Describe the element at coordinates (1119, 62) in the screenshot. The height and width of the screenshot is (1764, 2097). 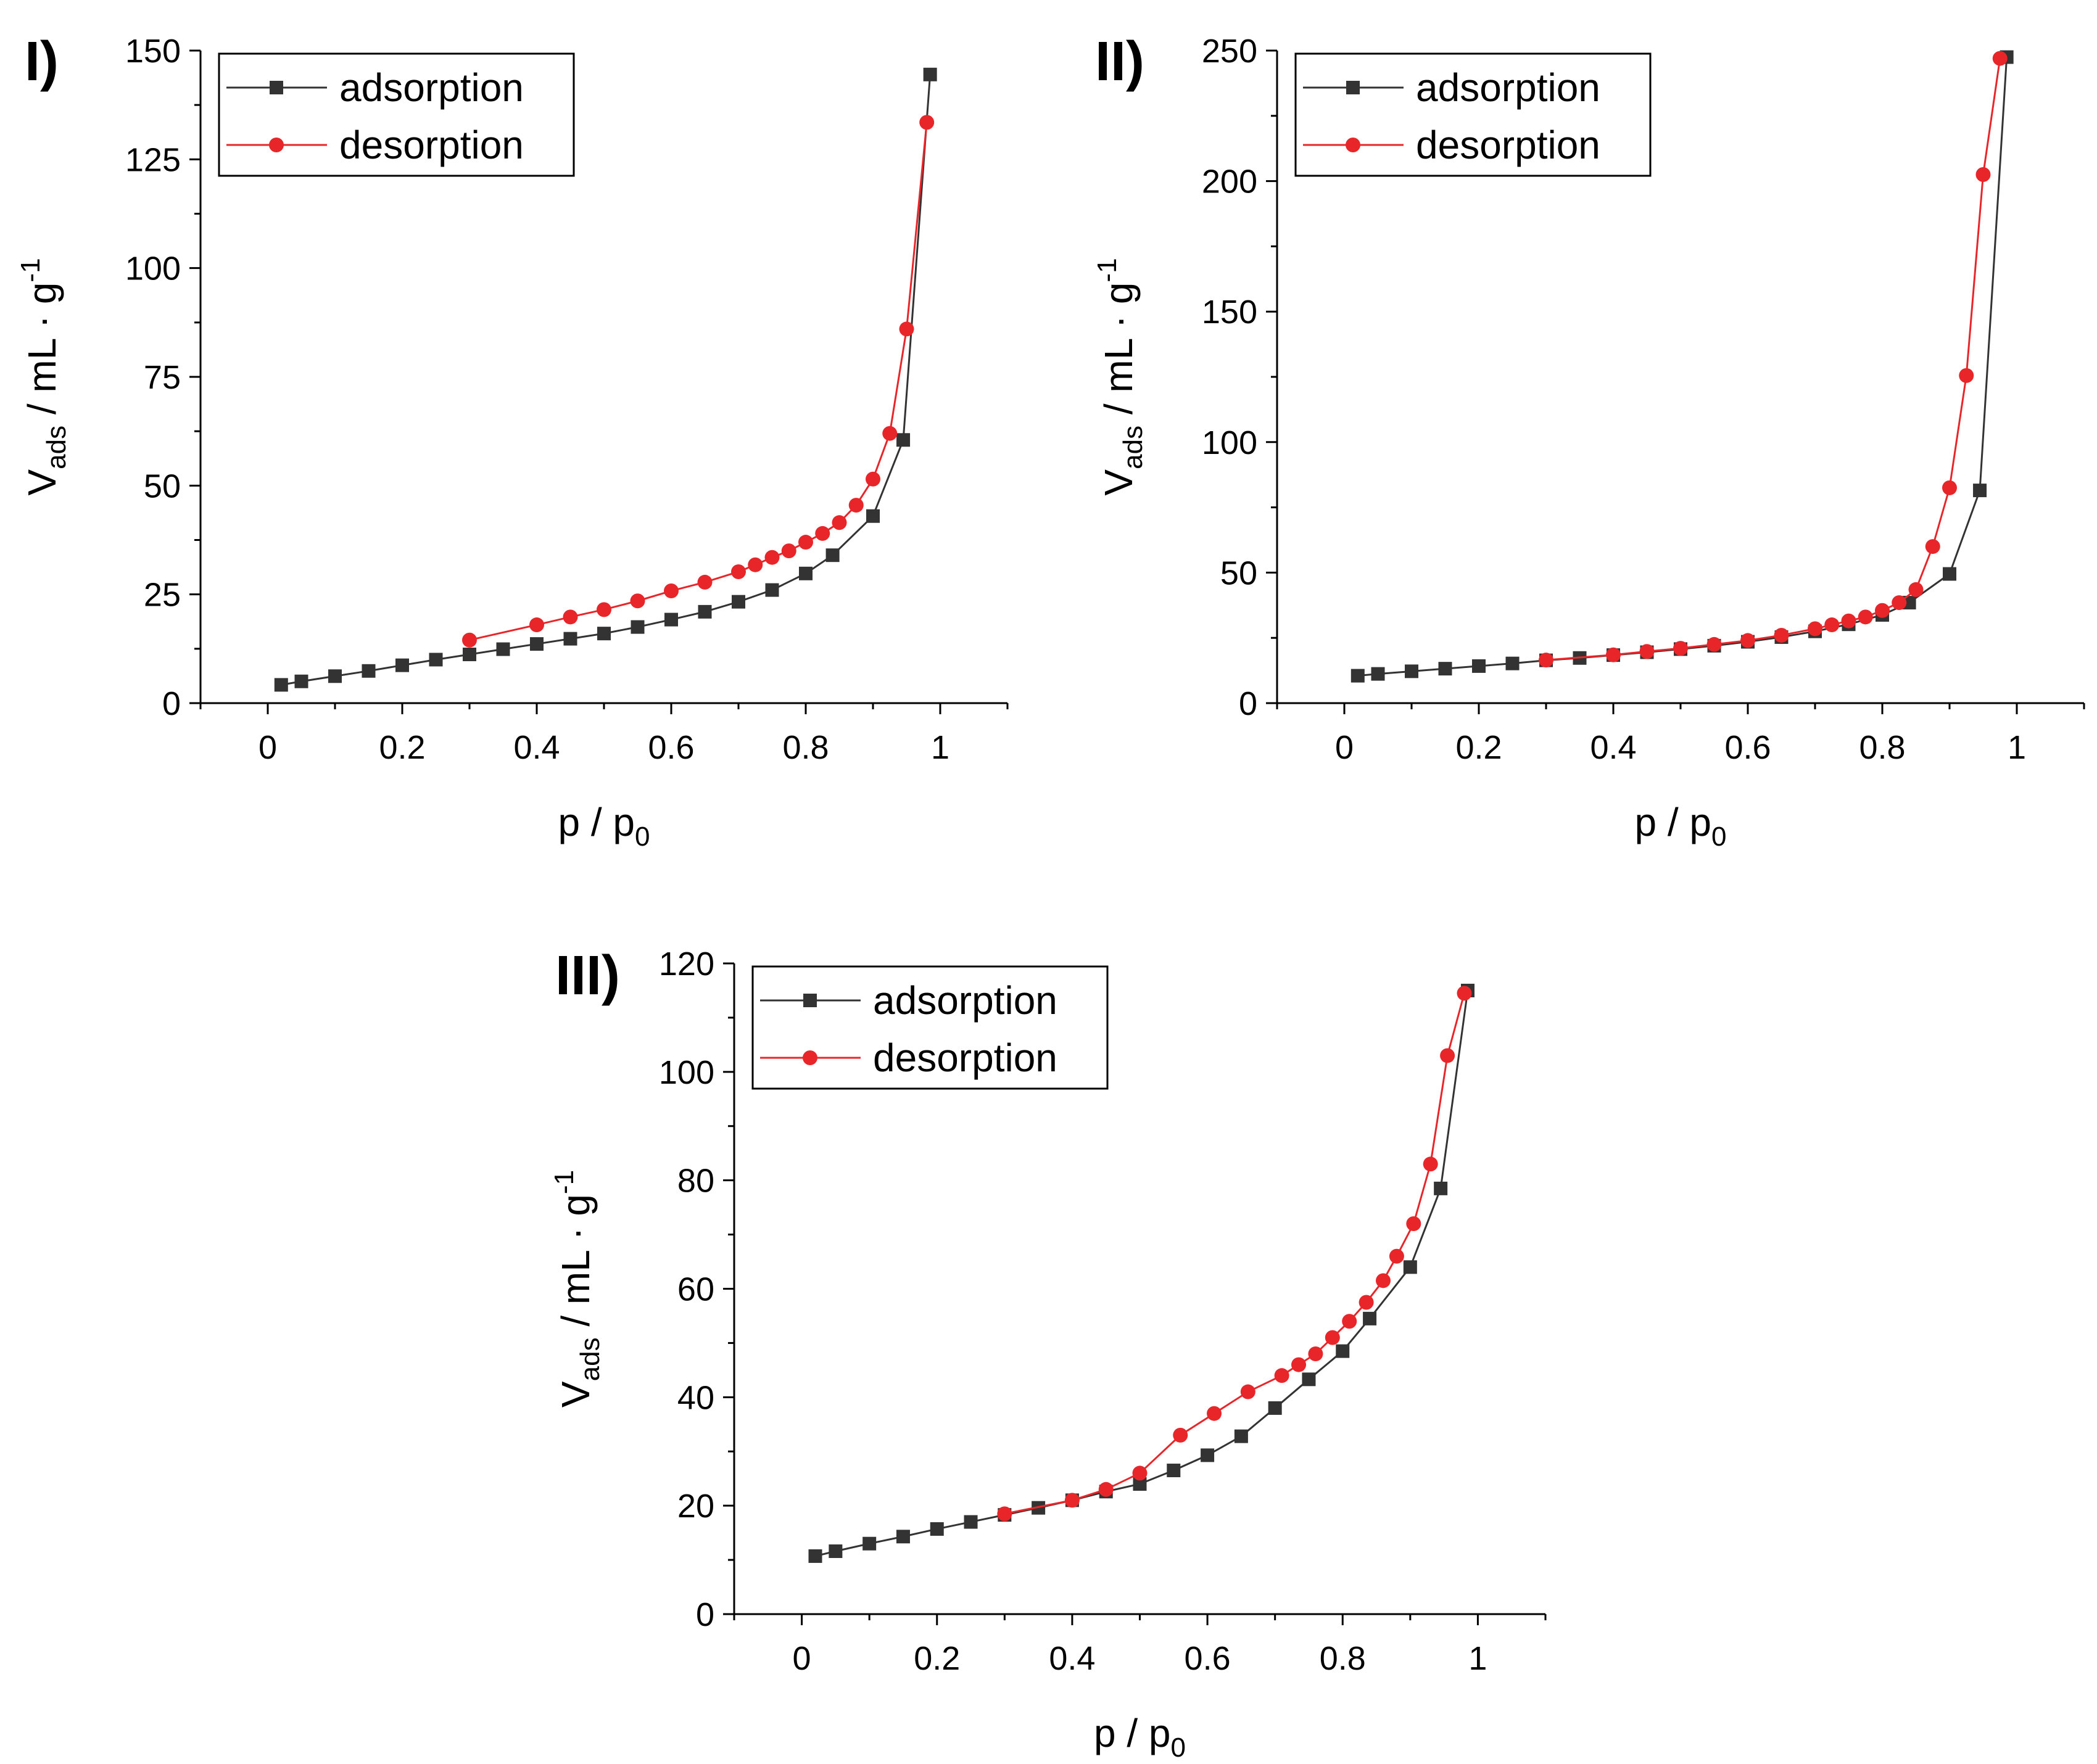
I see `panel-label: II)` at that location.